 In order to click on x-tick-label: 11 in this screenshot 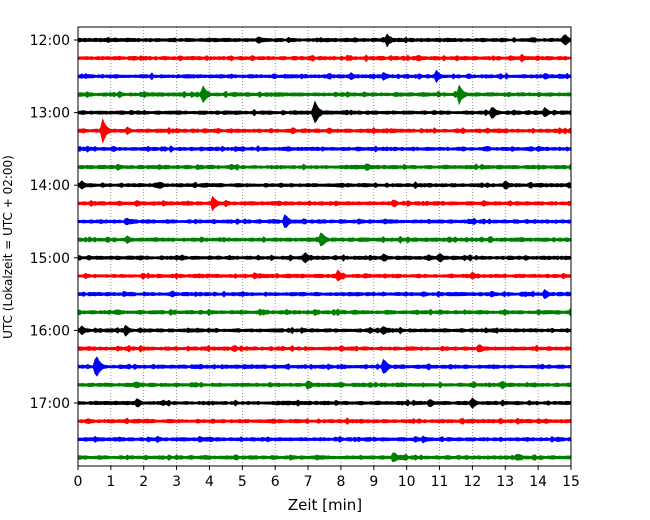, I will do `click(440, 482)`.